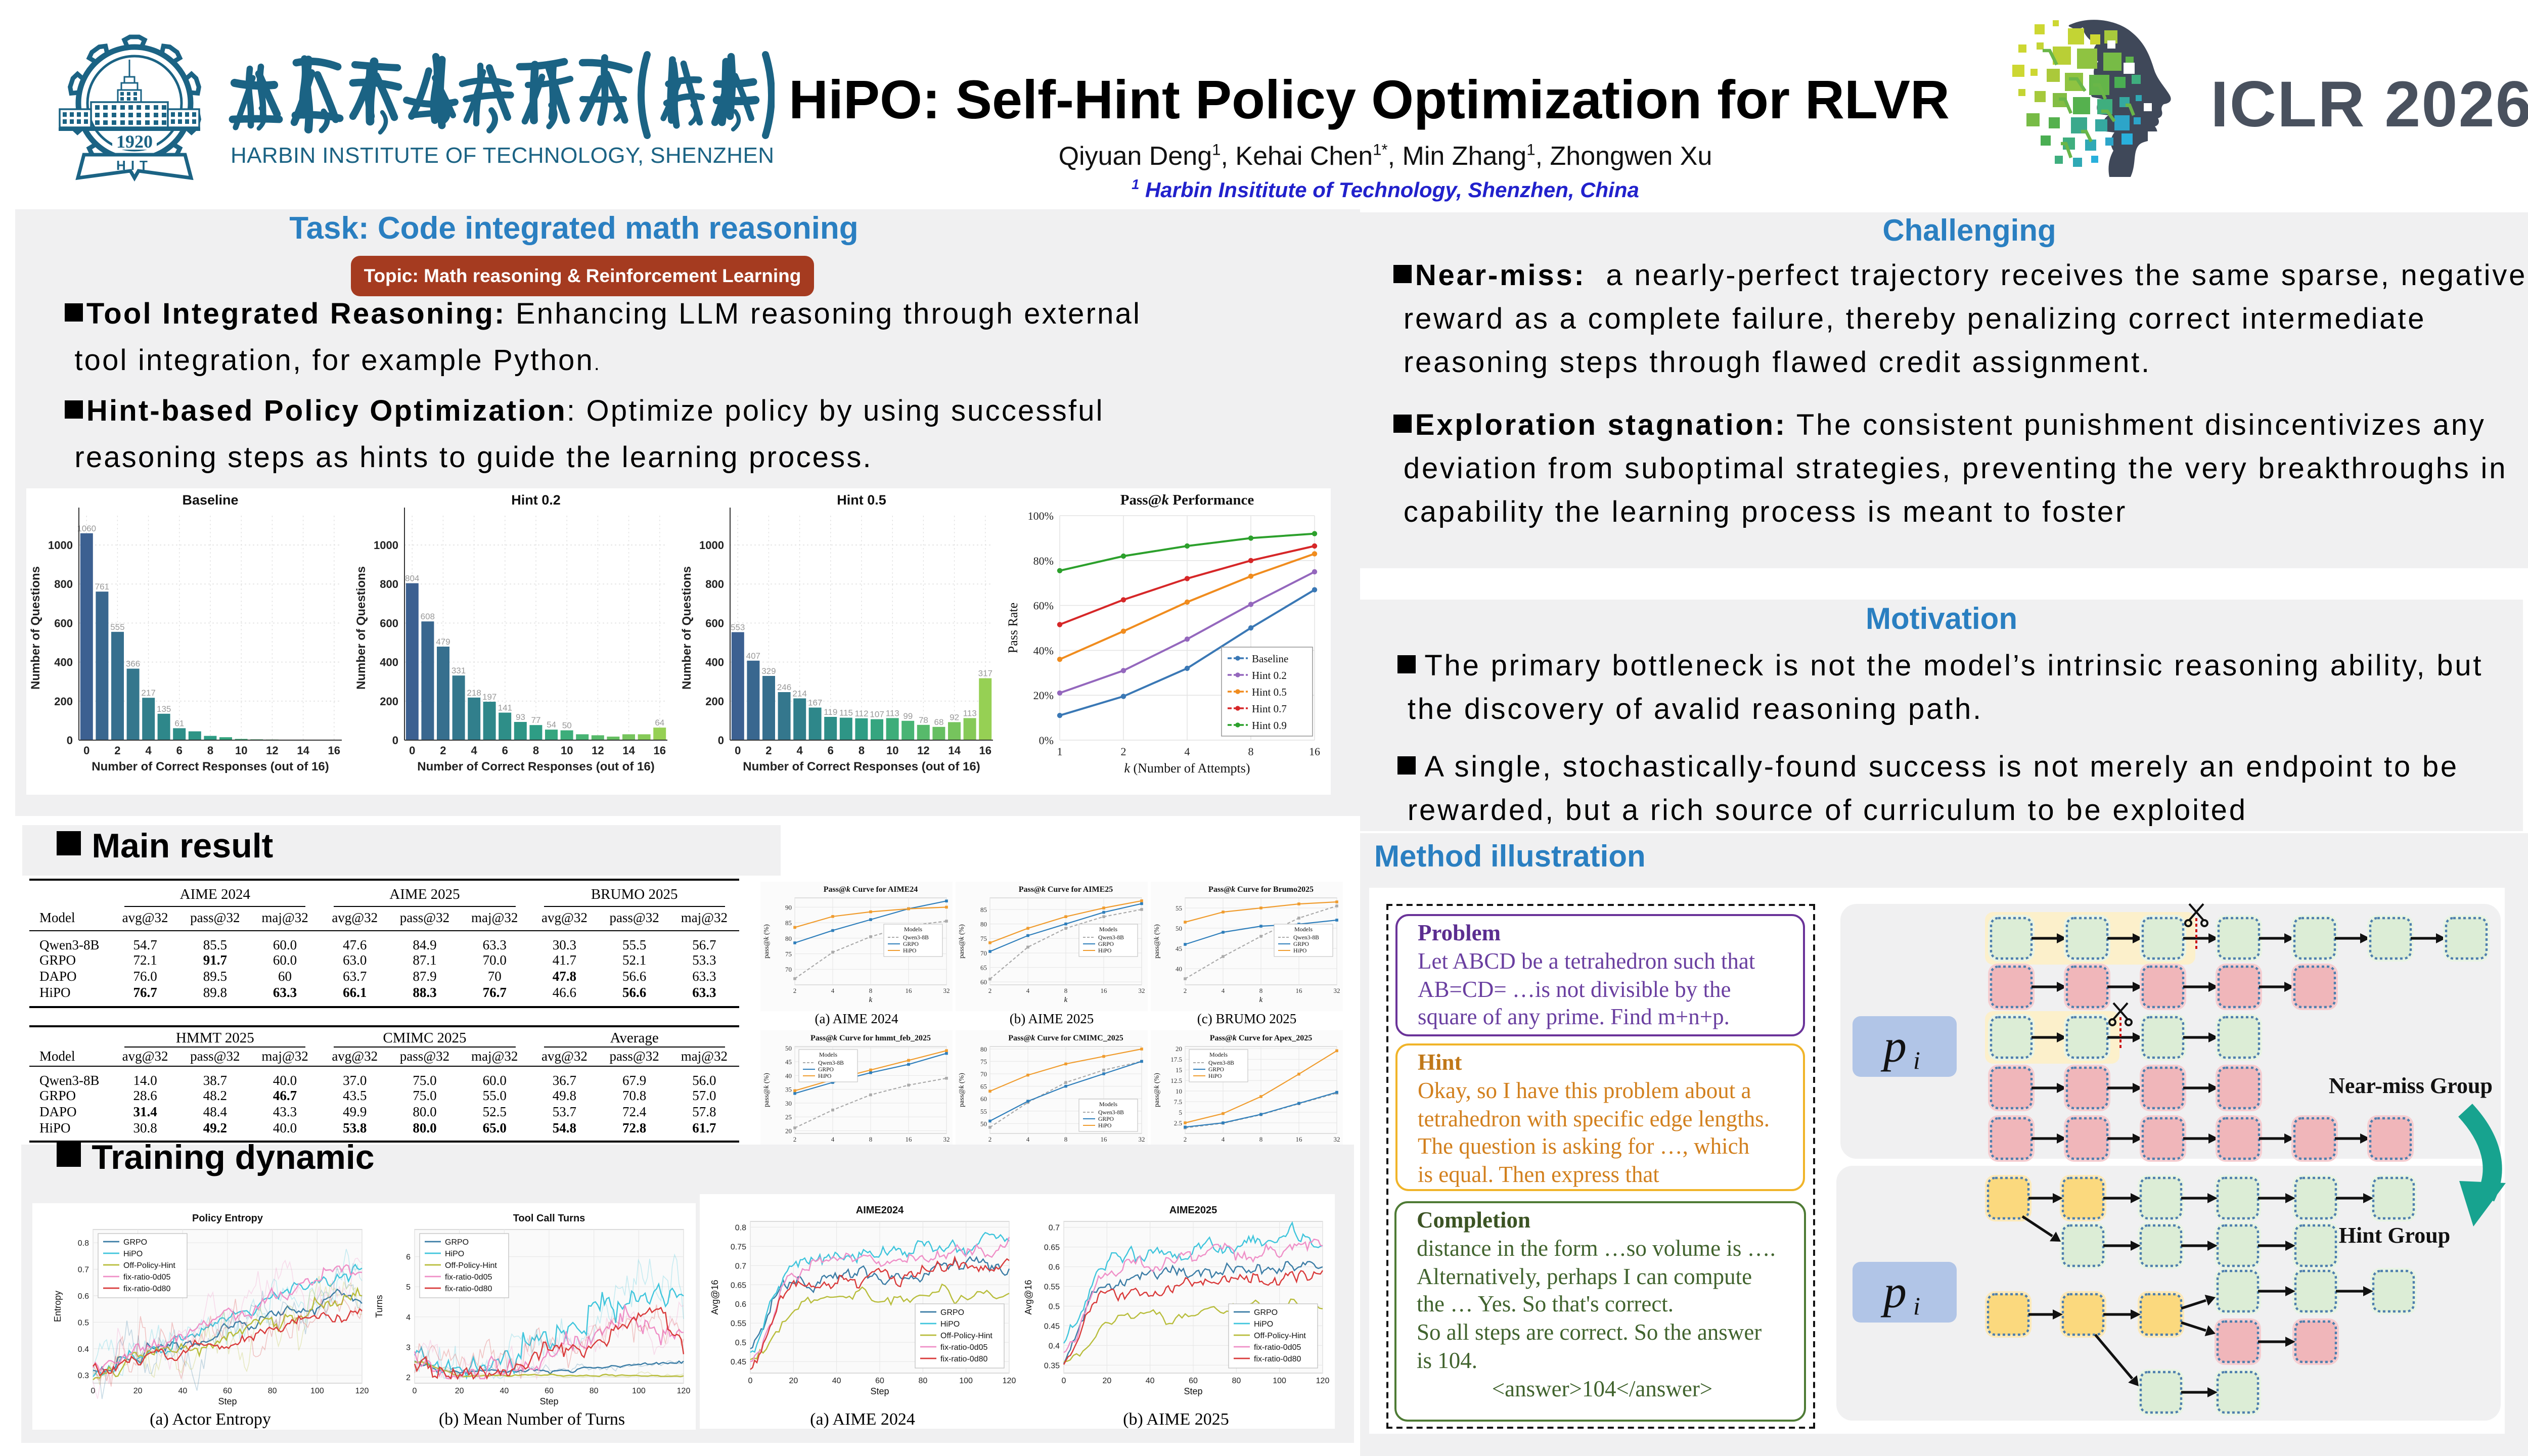 The width and height of the screenshot is (2528, 1456). What do you see at coordinates (984, 938) in the screenshot?
I see `svg-text: 75` at bounding box center [984, 938].